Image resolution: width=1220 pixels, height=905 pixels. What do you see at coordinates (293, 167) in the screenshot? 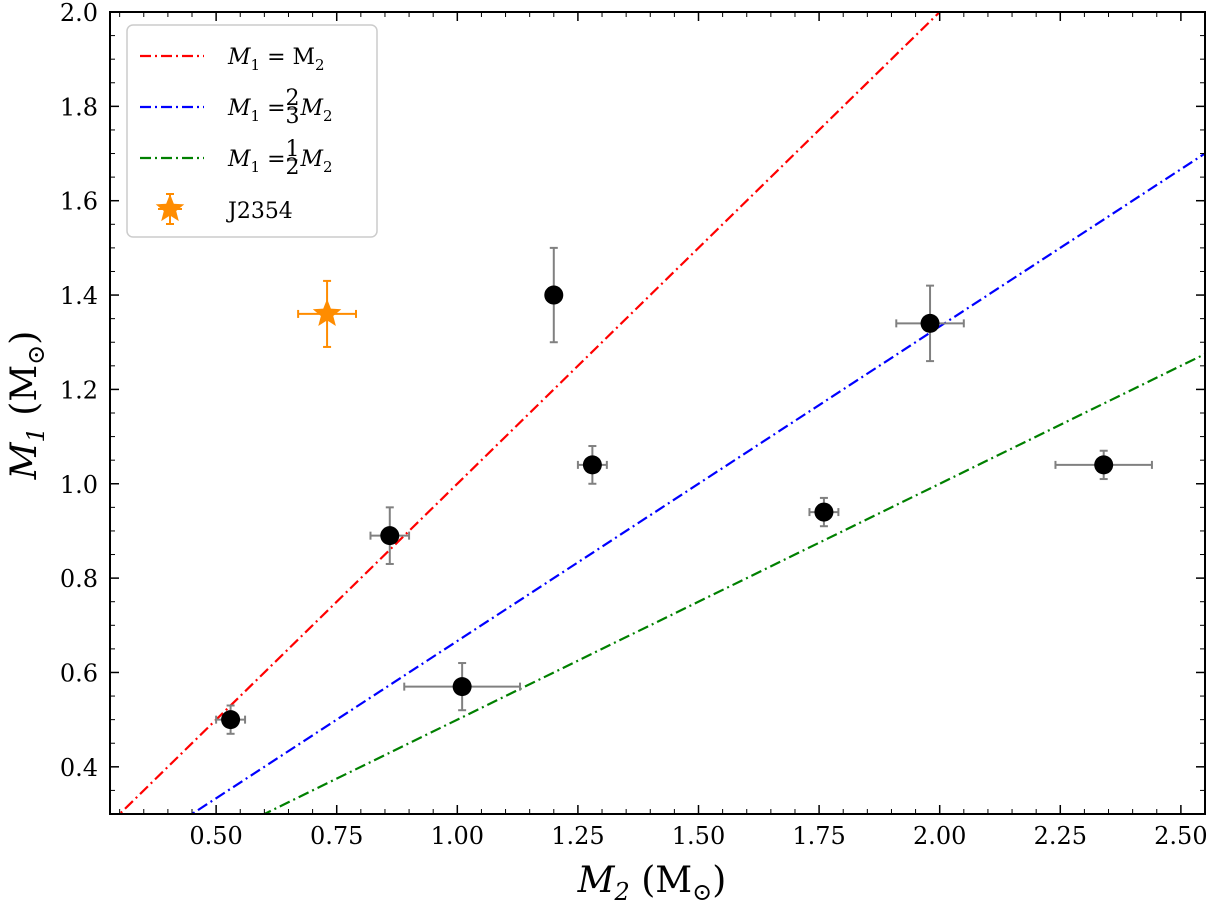
I see `legend-fraction-denominator: 2` at bounding box center [293, 167].